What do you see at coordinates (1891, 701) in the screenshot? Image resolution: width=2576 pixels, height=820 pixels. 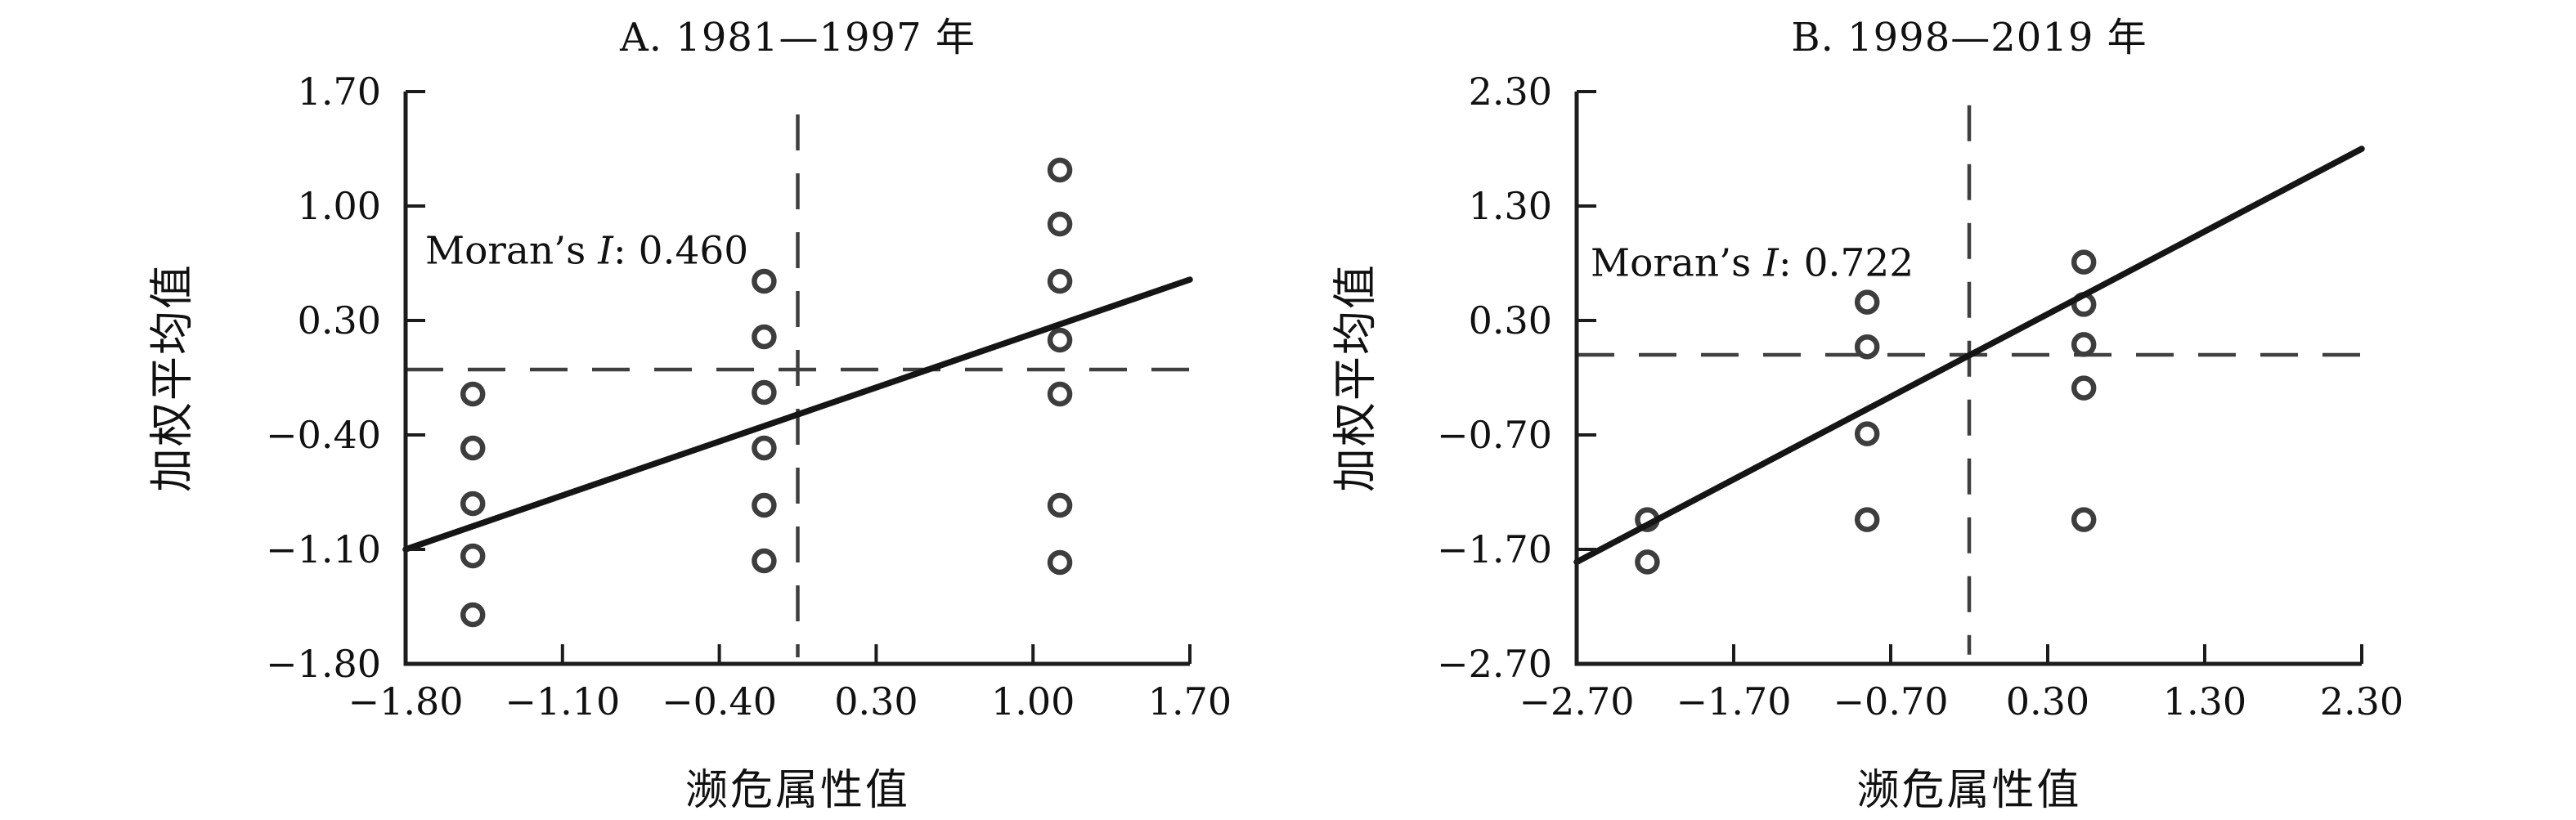 I see `x-tick-label: −0.70` at bounding box center [1891, 701].